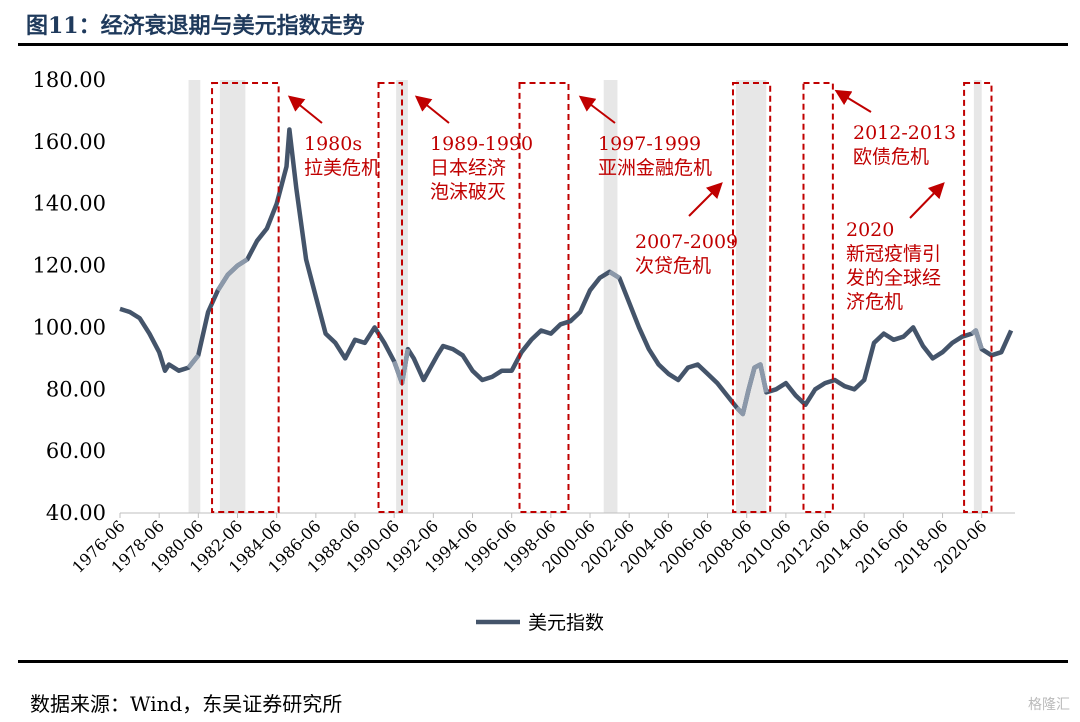 The height and width of the screenshot is (722, 1080). Describe the element at coordinates (76, 513) in the screenshot. I see `y-tick-label-0: 40.00` at that location.